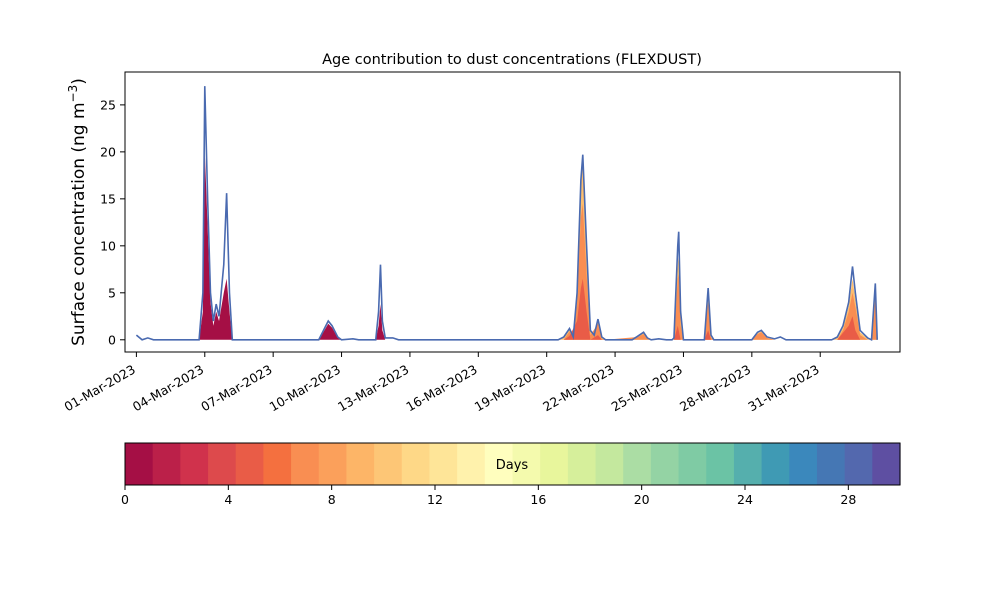  I want to click on y-axis-label-text: Surface concentration (ng m, so click(79, 223).